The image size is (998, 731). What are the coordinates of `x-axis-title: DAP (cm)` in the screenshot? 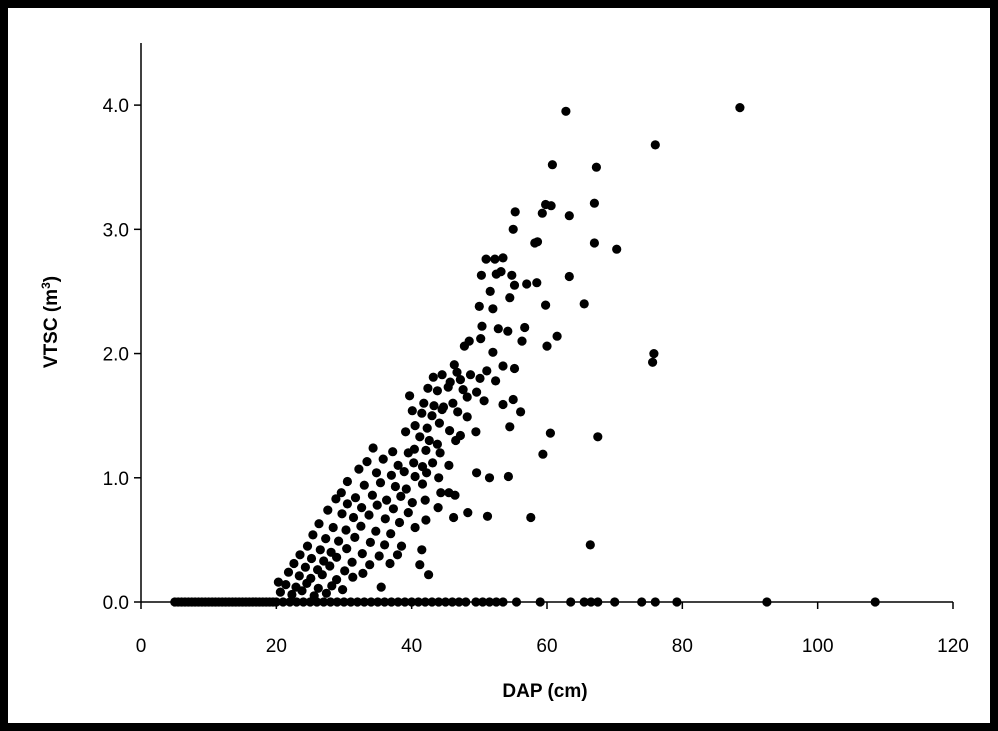 It's located at (544, 691).